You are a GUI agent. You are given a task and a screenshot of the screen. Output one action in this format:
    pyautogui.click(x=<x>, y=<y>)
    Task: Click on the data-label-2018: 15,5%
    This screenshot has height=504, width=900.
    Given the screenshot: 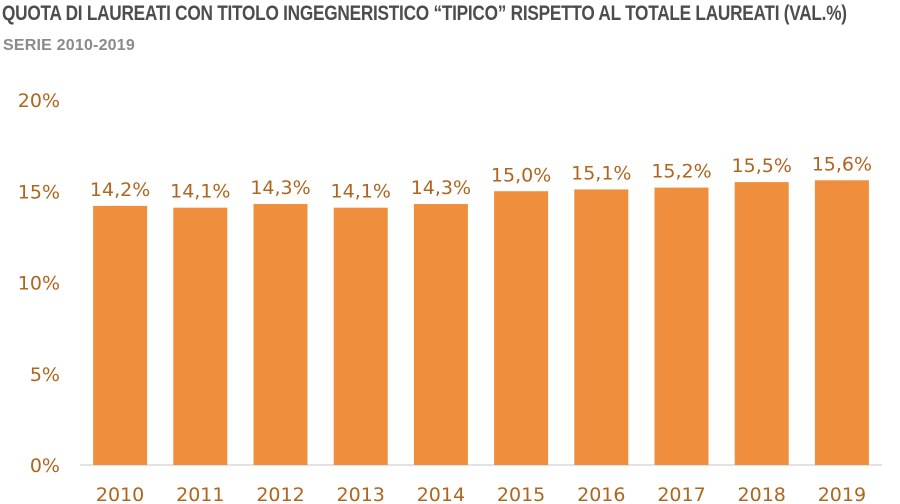 What is the action you would take?
    pyautogui.click(x=762, y=166)
    